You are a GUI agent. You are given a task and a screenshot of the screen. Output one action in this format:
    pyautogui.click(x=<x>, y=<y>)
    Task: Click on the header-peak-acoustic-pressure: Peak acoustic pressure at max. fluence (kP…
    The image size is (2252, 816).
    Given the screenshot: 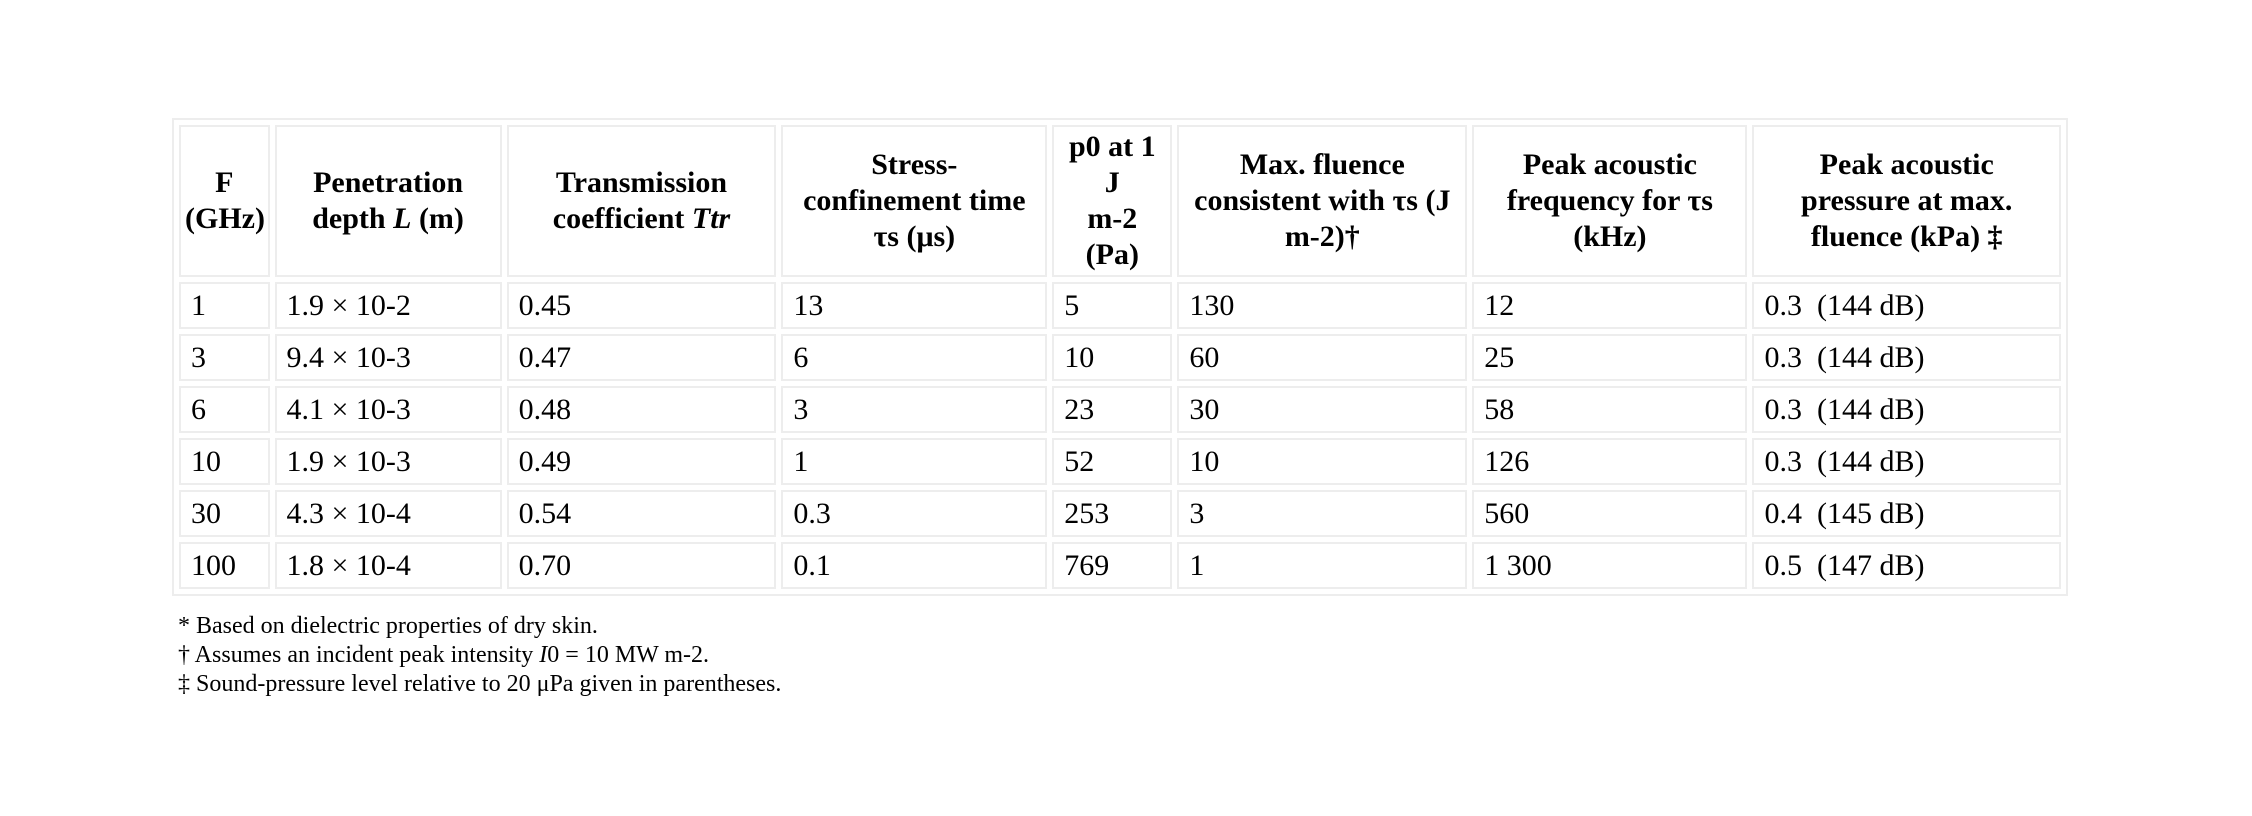 What is the action you would take?
    pyautogui.click(x=1906, y=201)
    